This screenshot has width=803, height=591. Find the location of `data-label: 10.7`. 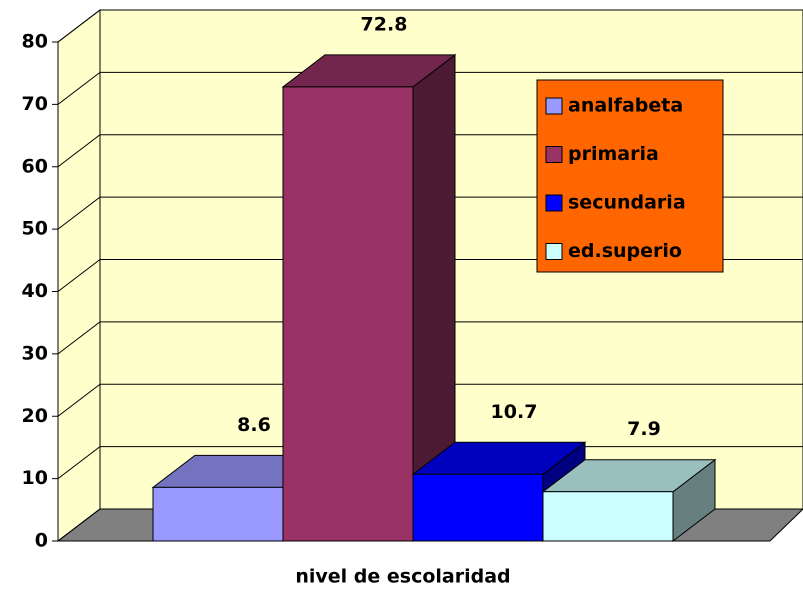

data-label: 10.7 is located at coordinates (514, 412).